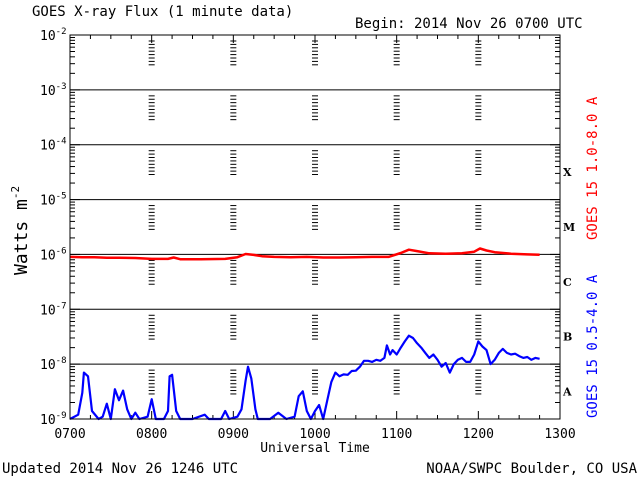  Describe the element at coordinates (53, 200) in the screenshot. I see `y-tick-label: 10⁻⁵` at that location.